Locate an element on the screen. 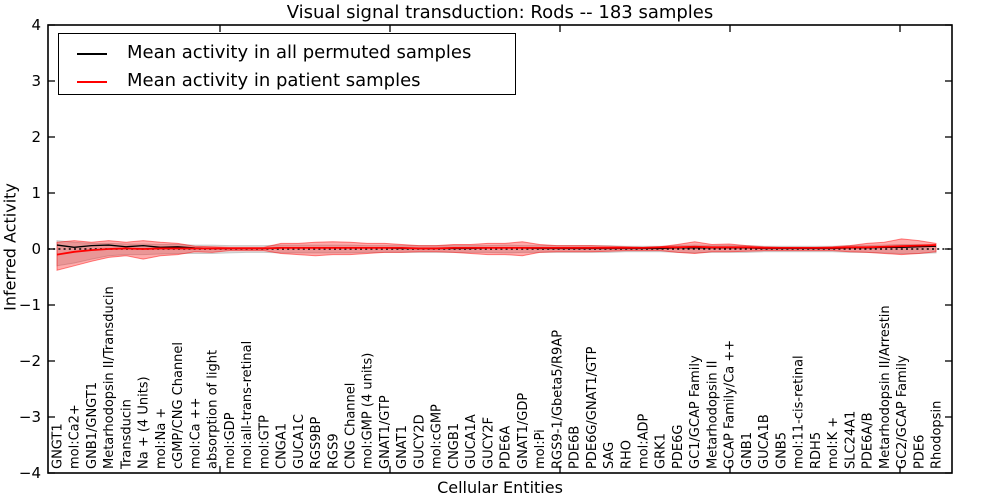 This screenshot has width=1000, height=500. x-category-label: RDH5 is located at coordinates (816, 450).